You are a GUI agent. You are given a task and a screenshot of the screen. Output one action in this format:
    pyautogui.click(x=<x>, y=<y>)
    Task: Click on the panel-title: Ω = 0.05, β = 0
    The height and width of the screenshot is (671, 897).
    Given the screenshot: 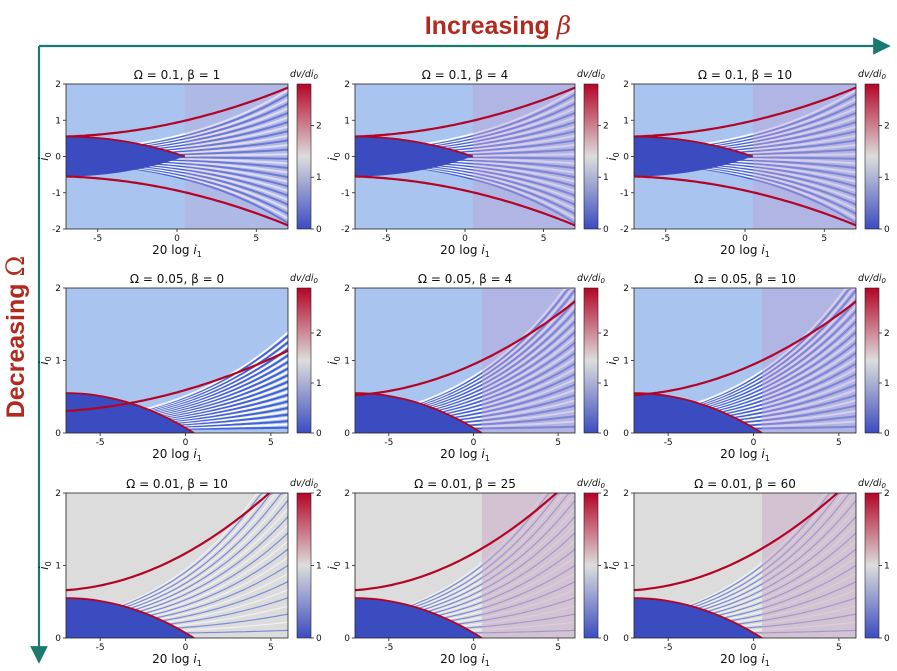 What is the action you would take?
    pyautogui.click(x=177, y=279)
    